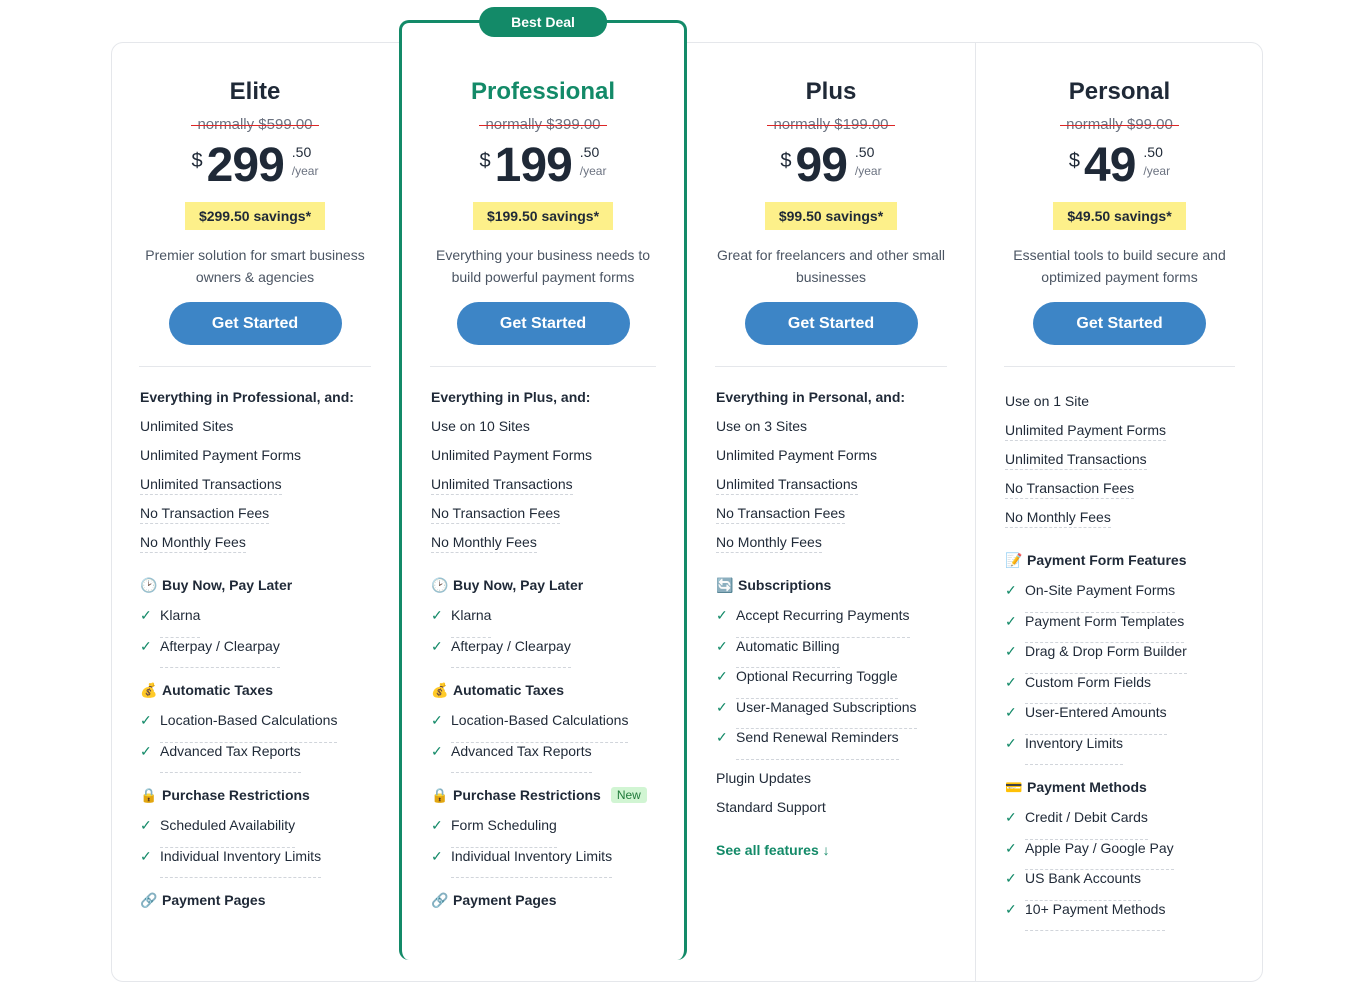  Describe the element at coordinates (1119, 688) in the screenshot. I see `feature-item: ✓ Custom Form Fields` at that location.